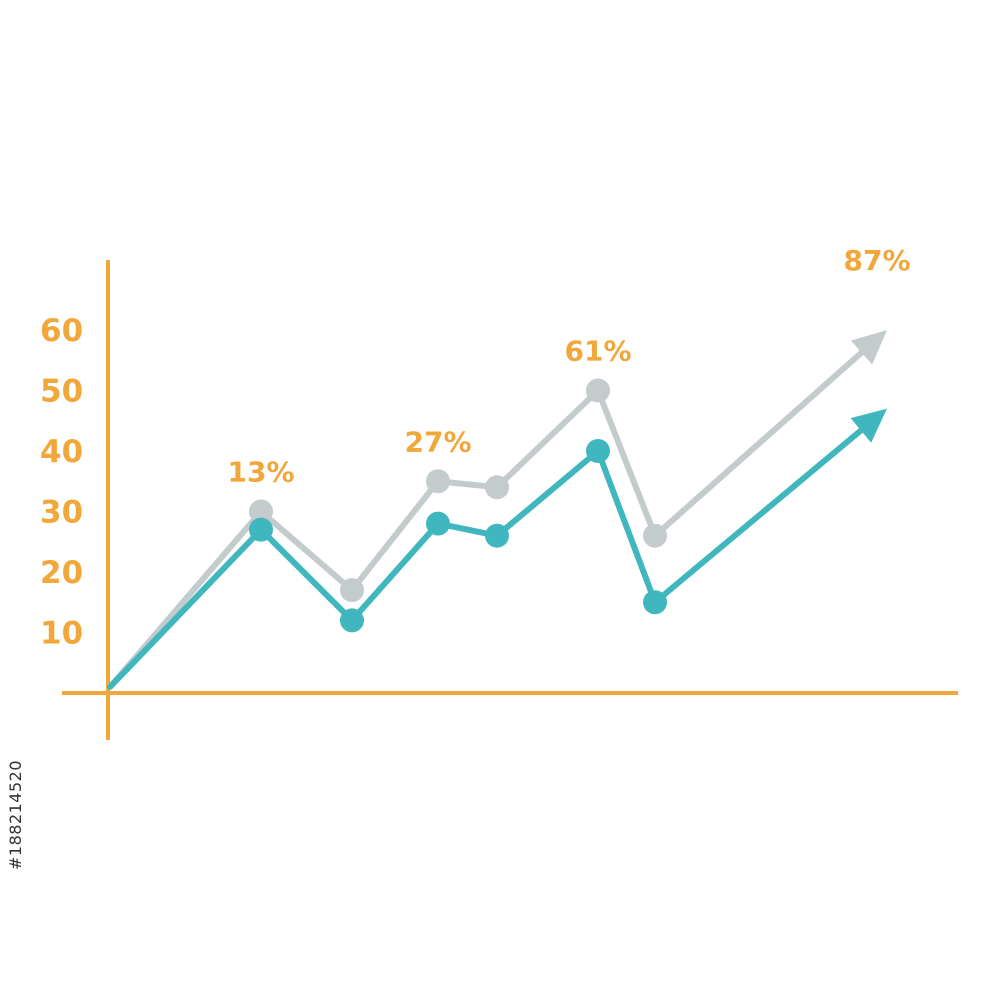 The height and width of the screenshot is (1000, 1000). I want to click on y-tick-label-60: 60, so click(61, 331).